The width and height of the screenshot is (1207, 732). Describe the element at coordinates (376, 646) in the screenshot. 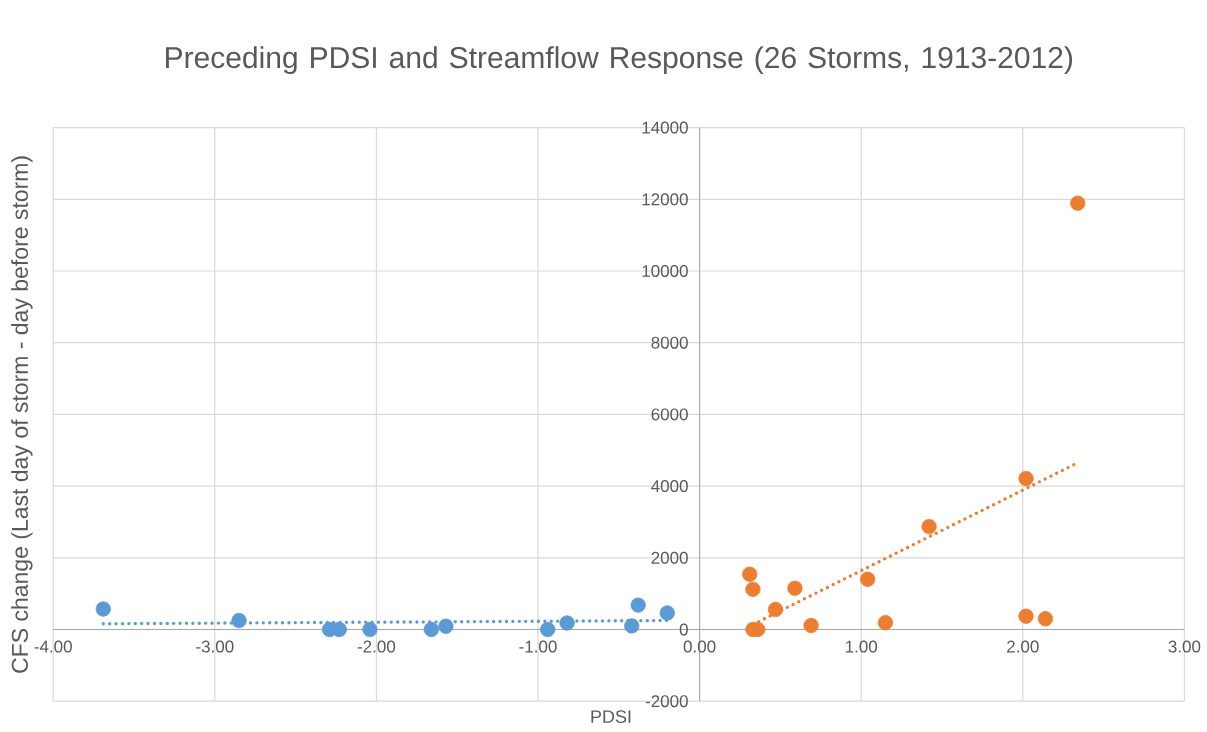

I see `x-tick-label: -2.00` at that location.